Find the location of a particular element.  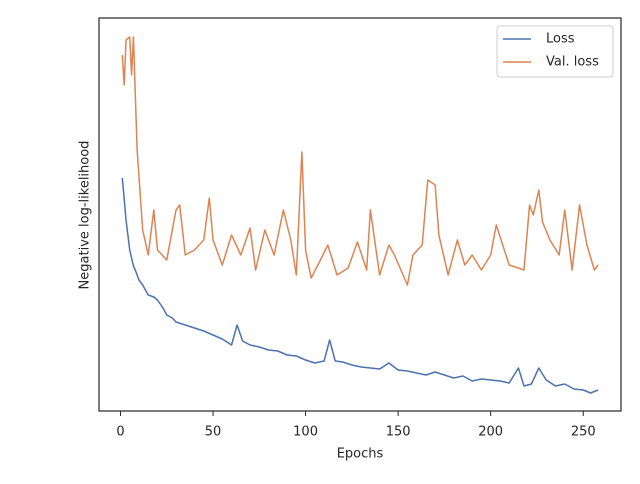

x-tick-label: 150 is located at coordinates (398, 432).